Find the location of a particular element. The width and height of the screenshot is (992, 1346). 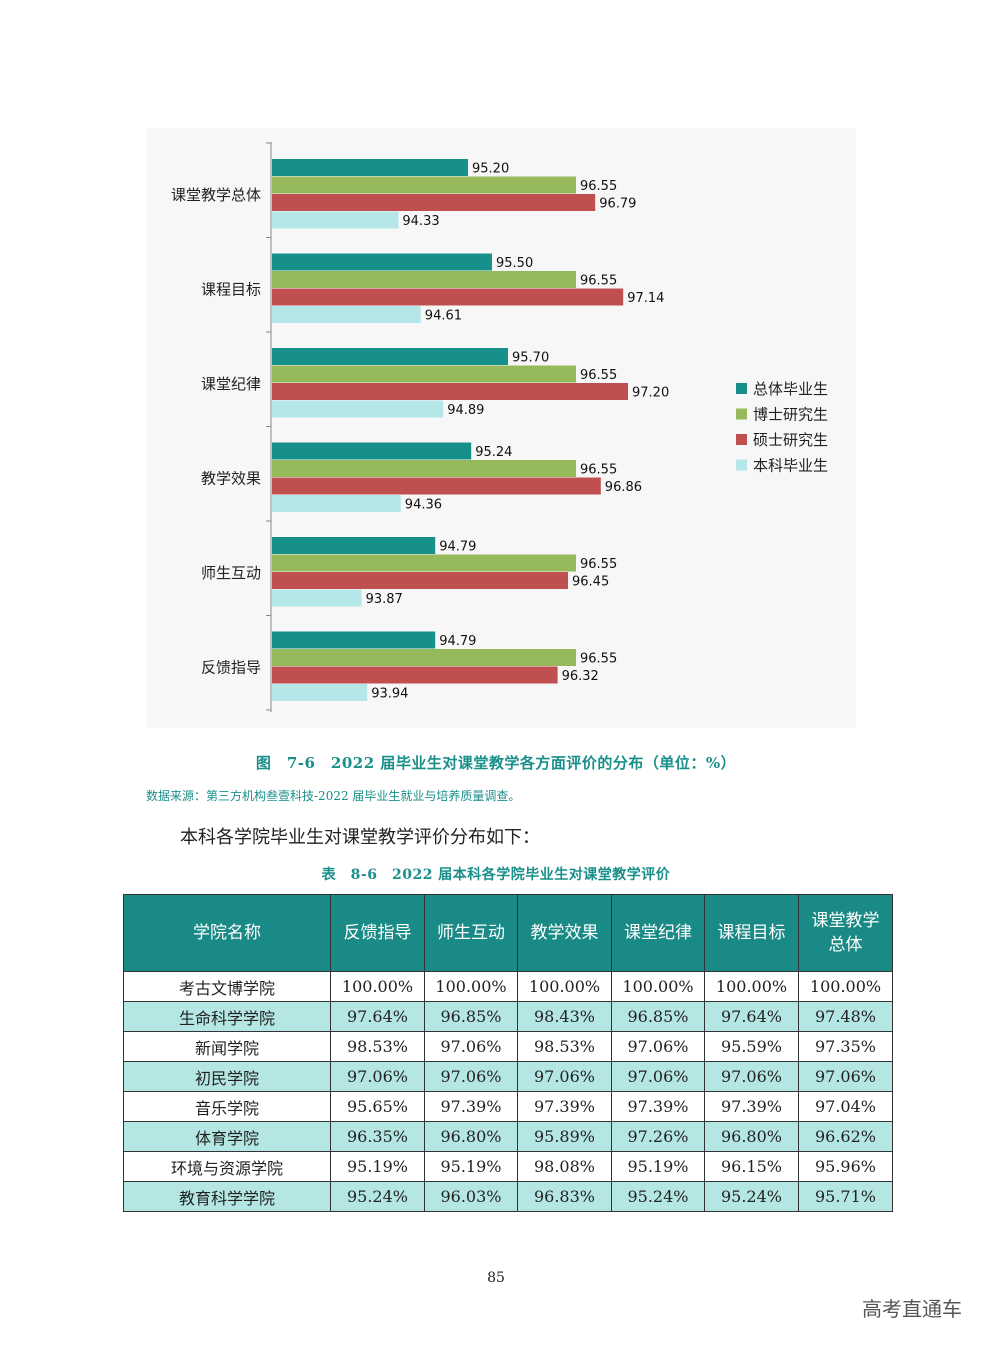

cell-college: 新闻学院 is located at coordinates (227, 1046).